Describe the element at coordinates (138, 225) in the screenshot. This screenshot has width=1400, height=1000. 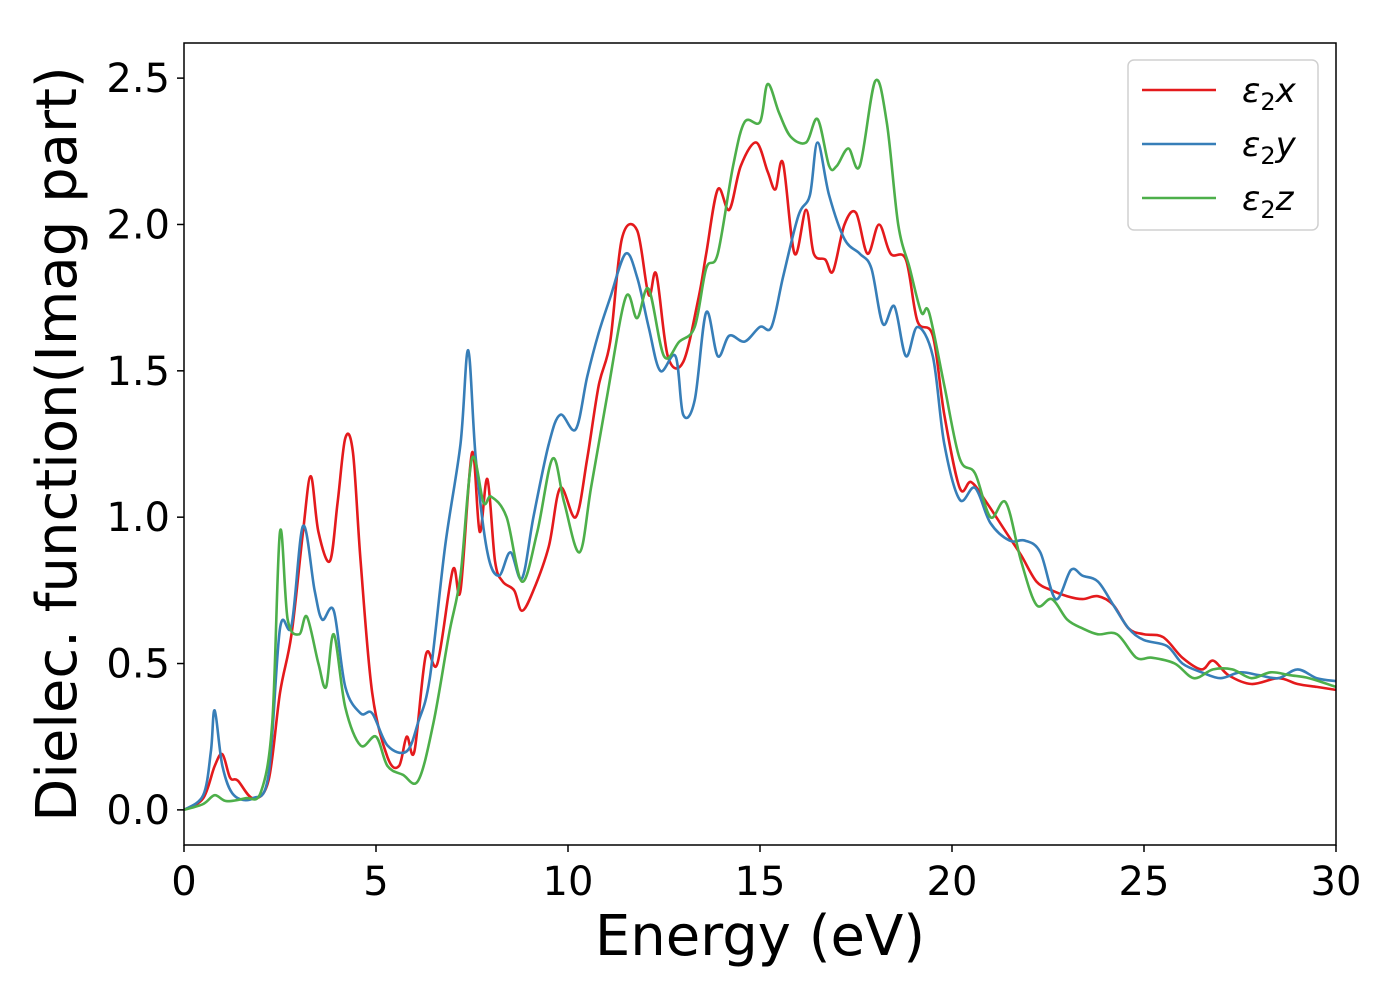
I see `y-tick-label: 2.0` at that location.